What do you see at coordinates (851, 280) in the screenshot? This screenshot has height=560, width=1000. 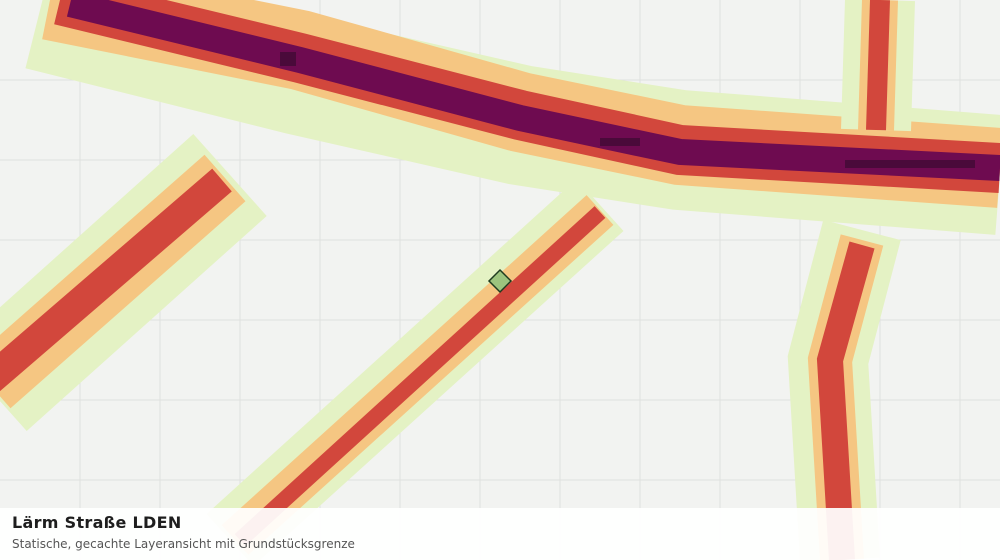 I see `right-road-noise` at bounding box center [851, 280].